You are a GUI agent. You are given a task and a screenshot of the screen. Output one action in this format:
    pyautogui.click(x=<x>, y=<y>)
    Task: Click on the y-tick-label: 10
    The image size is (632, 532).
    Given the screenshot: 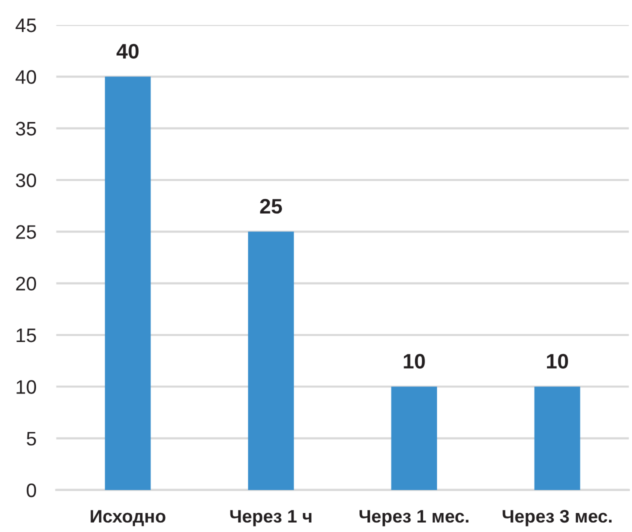 What is the action you would take?
    pyautogui.click(x=26, y=387)
    